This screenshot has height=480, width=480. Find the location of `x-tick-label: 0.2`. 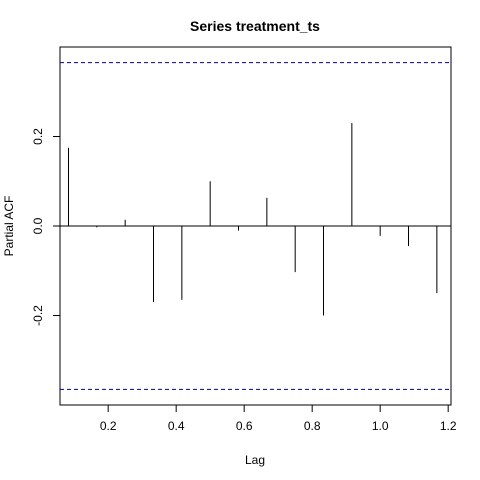

x-tick-label: 0.2 is located at coordinates (108, 426).